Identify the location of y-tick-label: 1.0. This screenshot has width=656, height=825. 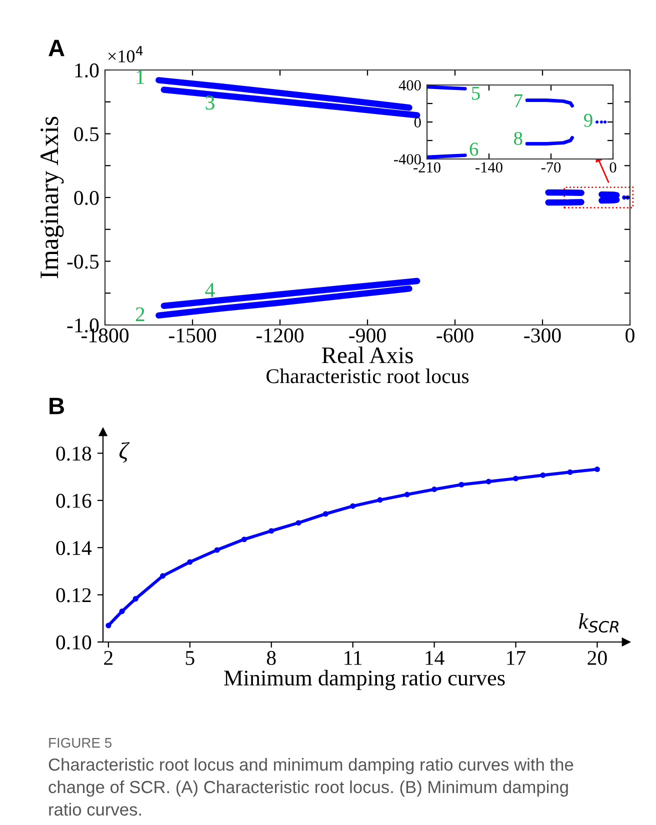
(87, 70).